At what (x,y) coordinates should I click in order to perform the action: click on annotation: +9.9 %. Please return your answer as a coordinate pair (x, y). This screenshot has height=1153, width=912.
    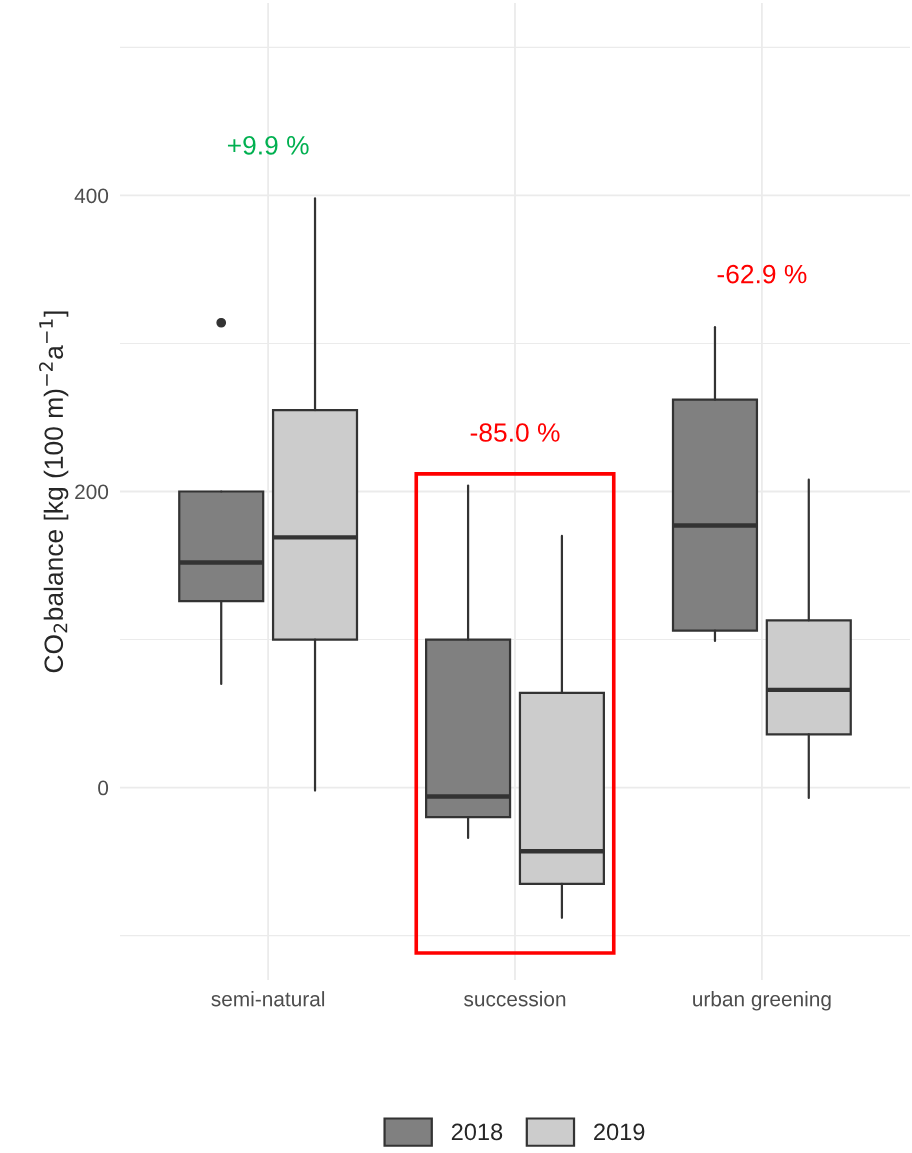
    Looking at the image, I should click on (268, 145).